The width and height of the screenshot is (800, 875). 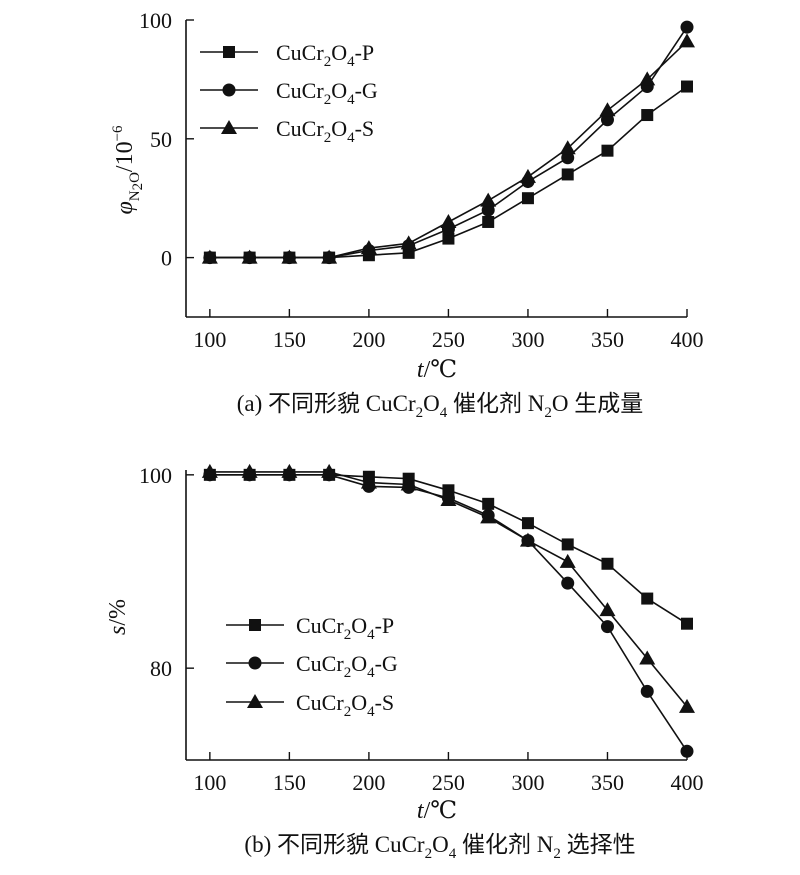 I want to click on series-p, so click(x=448, y=172).